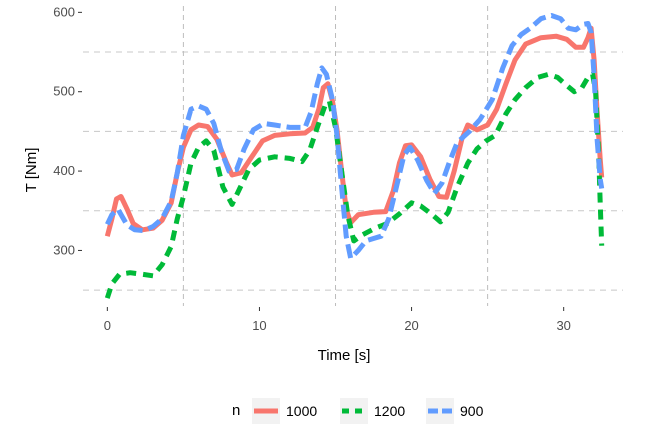  I want to click on y-tick-label: 400, so click(64, 170).